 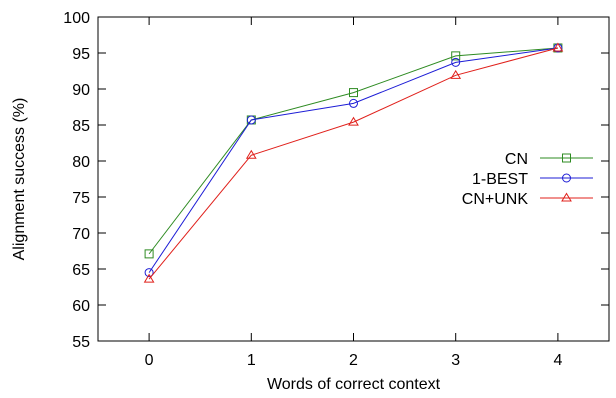 I want to click on y-tick-label: 75, so click(x=81, y=198).